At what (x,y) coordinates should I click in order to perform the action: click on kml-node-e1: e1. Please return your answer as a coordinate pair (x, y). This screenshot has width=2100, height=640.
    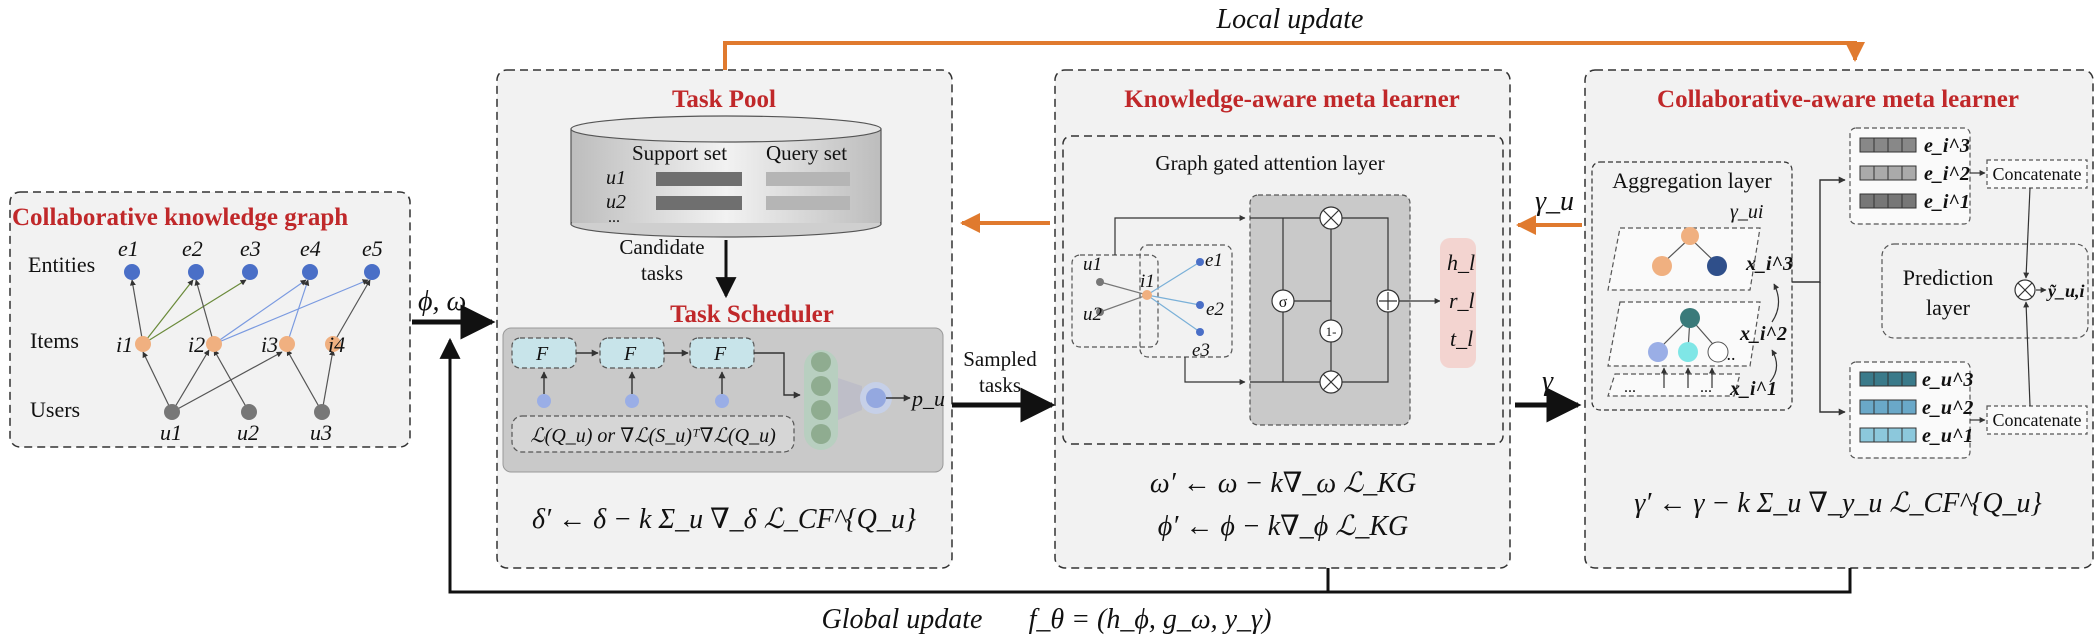
    Looking at the image, I should click on (1214, 260).